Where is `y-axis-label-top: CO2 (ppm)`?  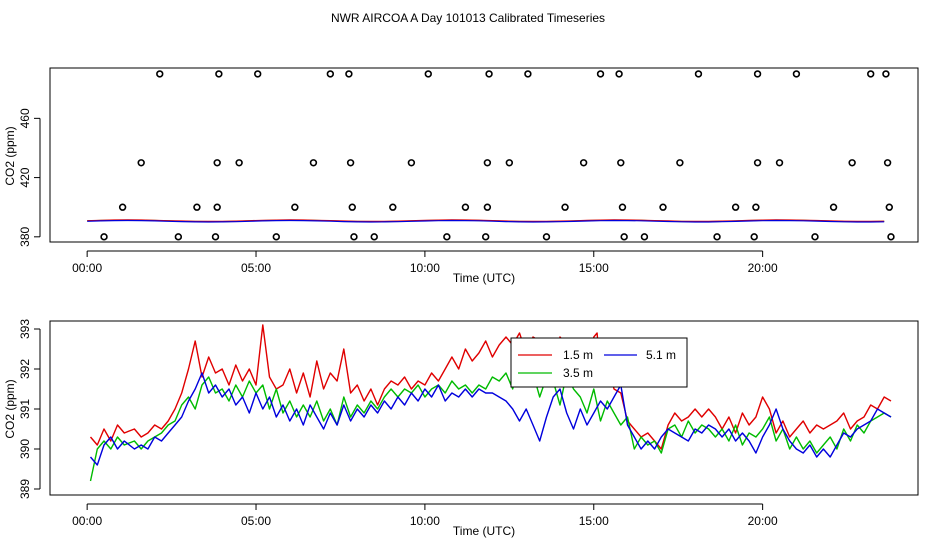
y-axis-label-top: CO2 (ppm) is located at coordinates (10, 155).